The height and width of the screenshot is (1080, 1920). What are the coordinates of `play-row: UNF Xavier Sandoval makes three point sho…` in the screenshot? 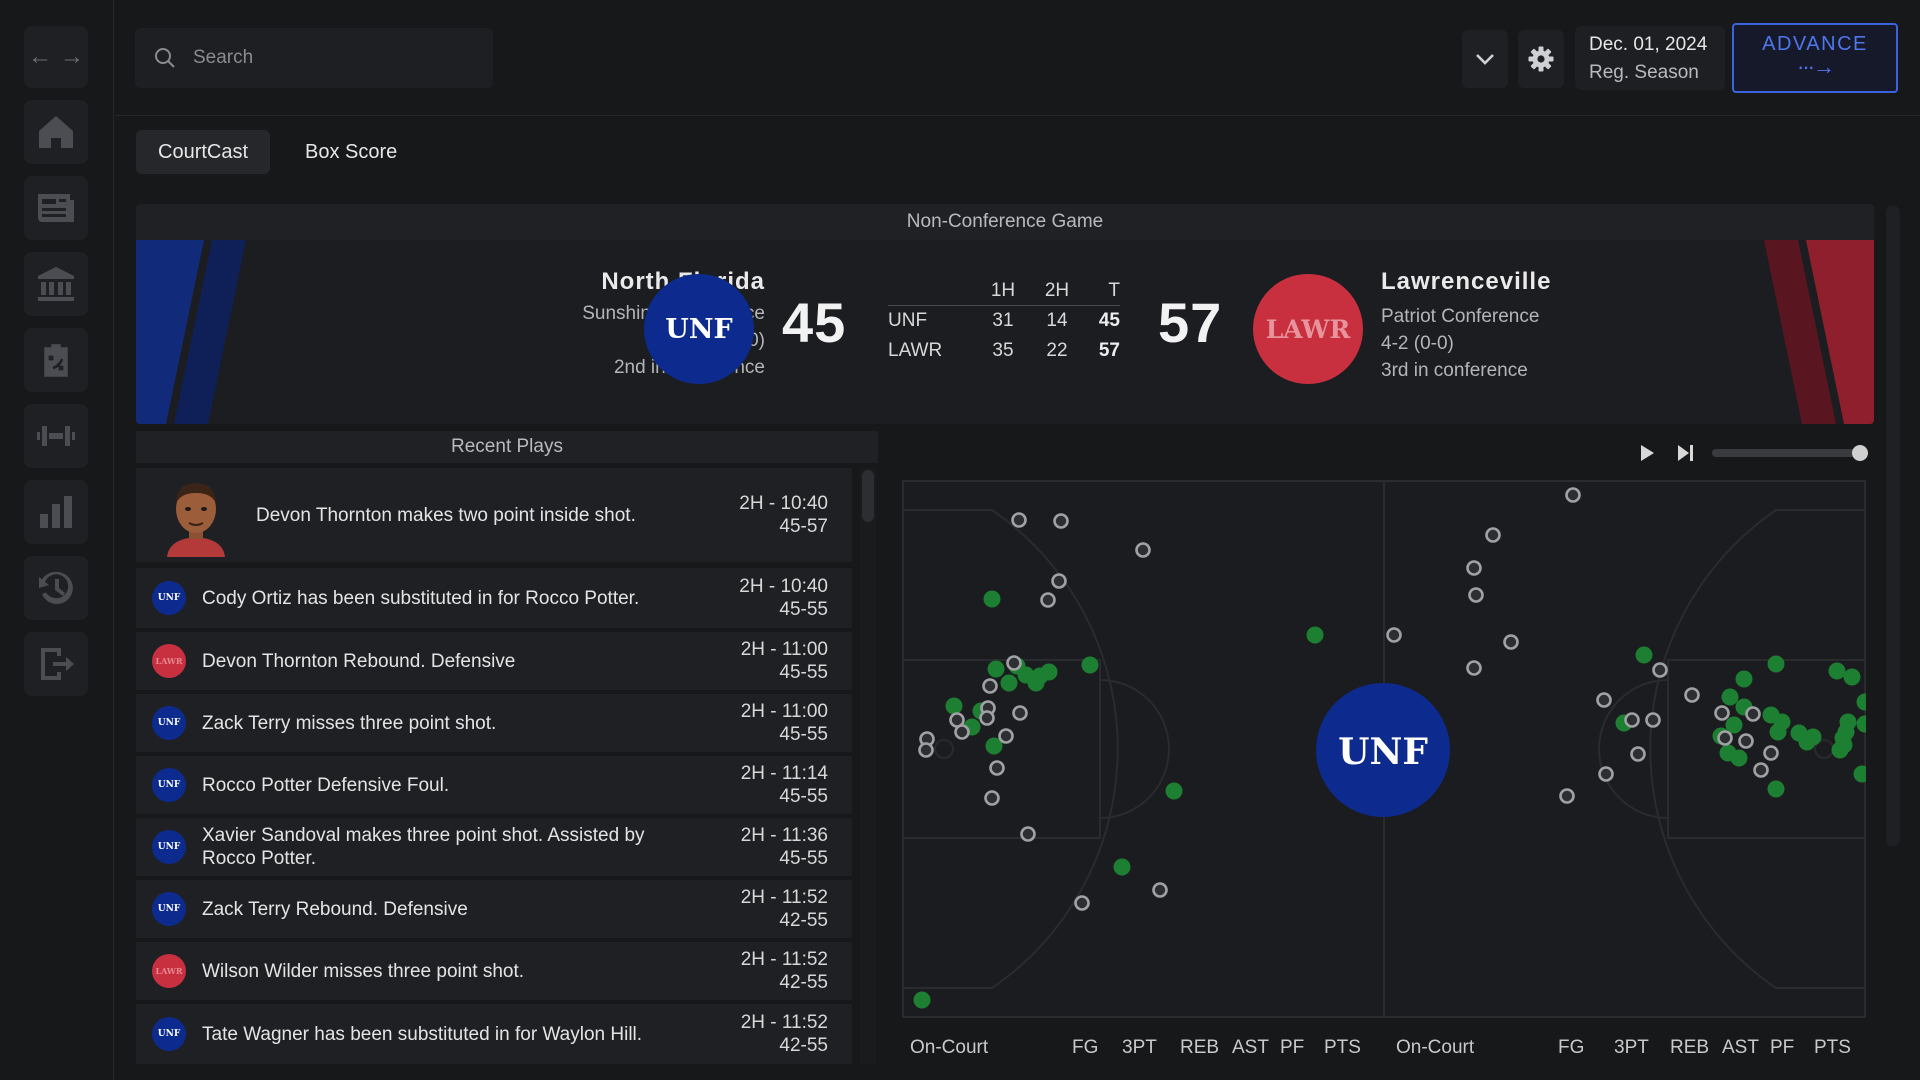 It's located at (494, 847).